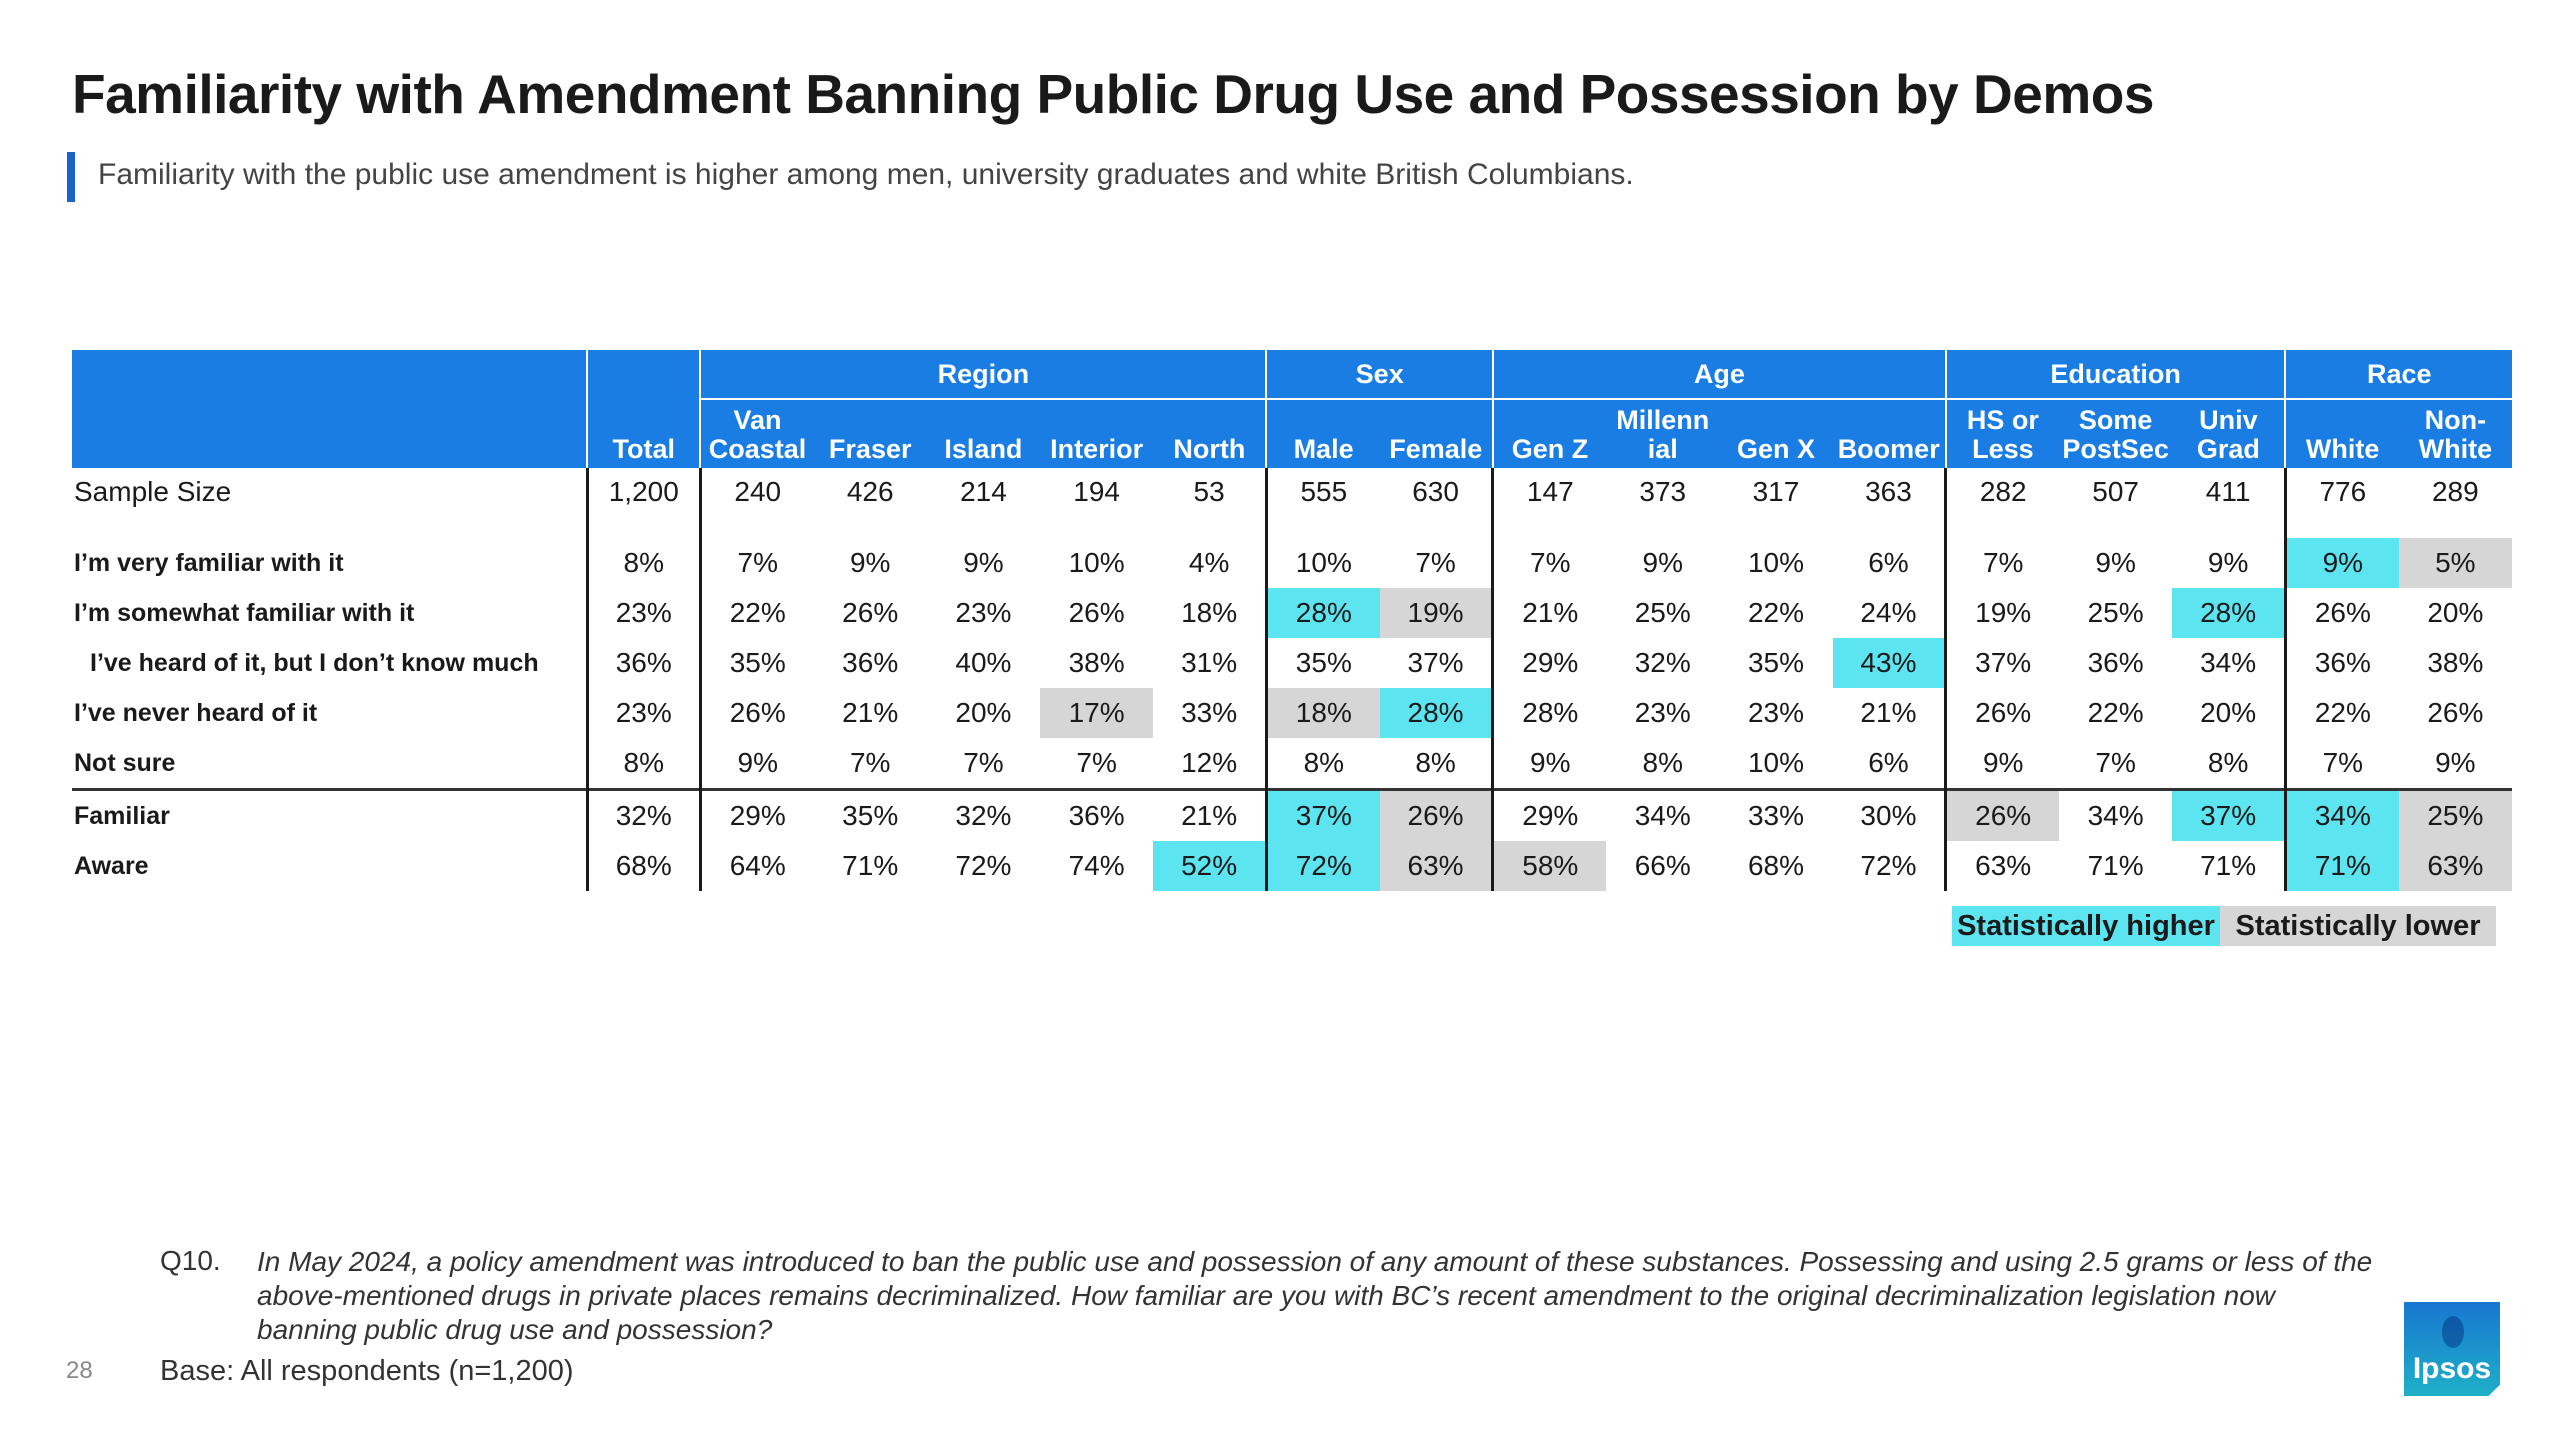 The image size is (2560, 1440). Describe the element at coordinates (643, 433) in the screenshot. I see `column-header: Total` at that location.